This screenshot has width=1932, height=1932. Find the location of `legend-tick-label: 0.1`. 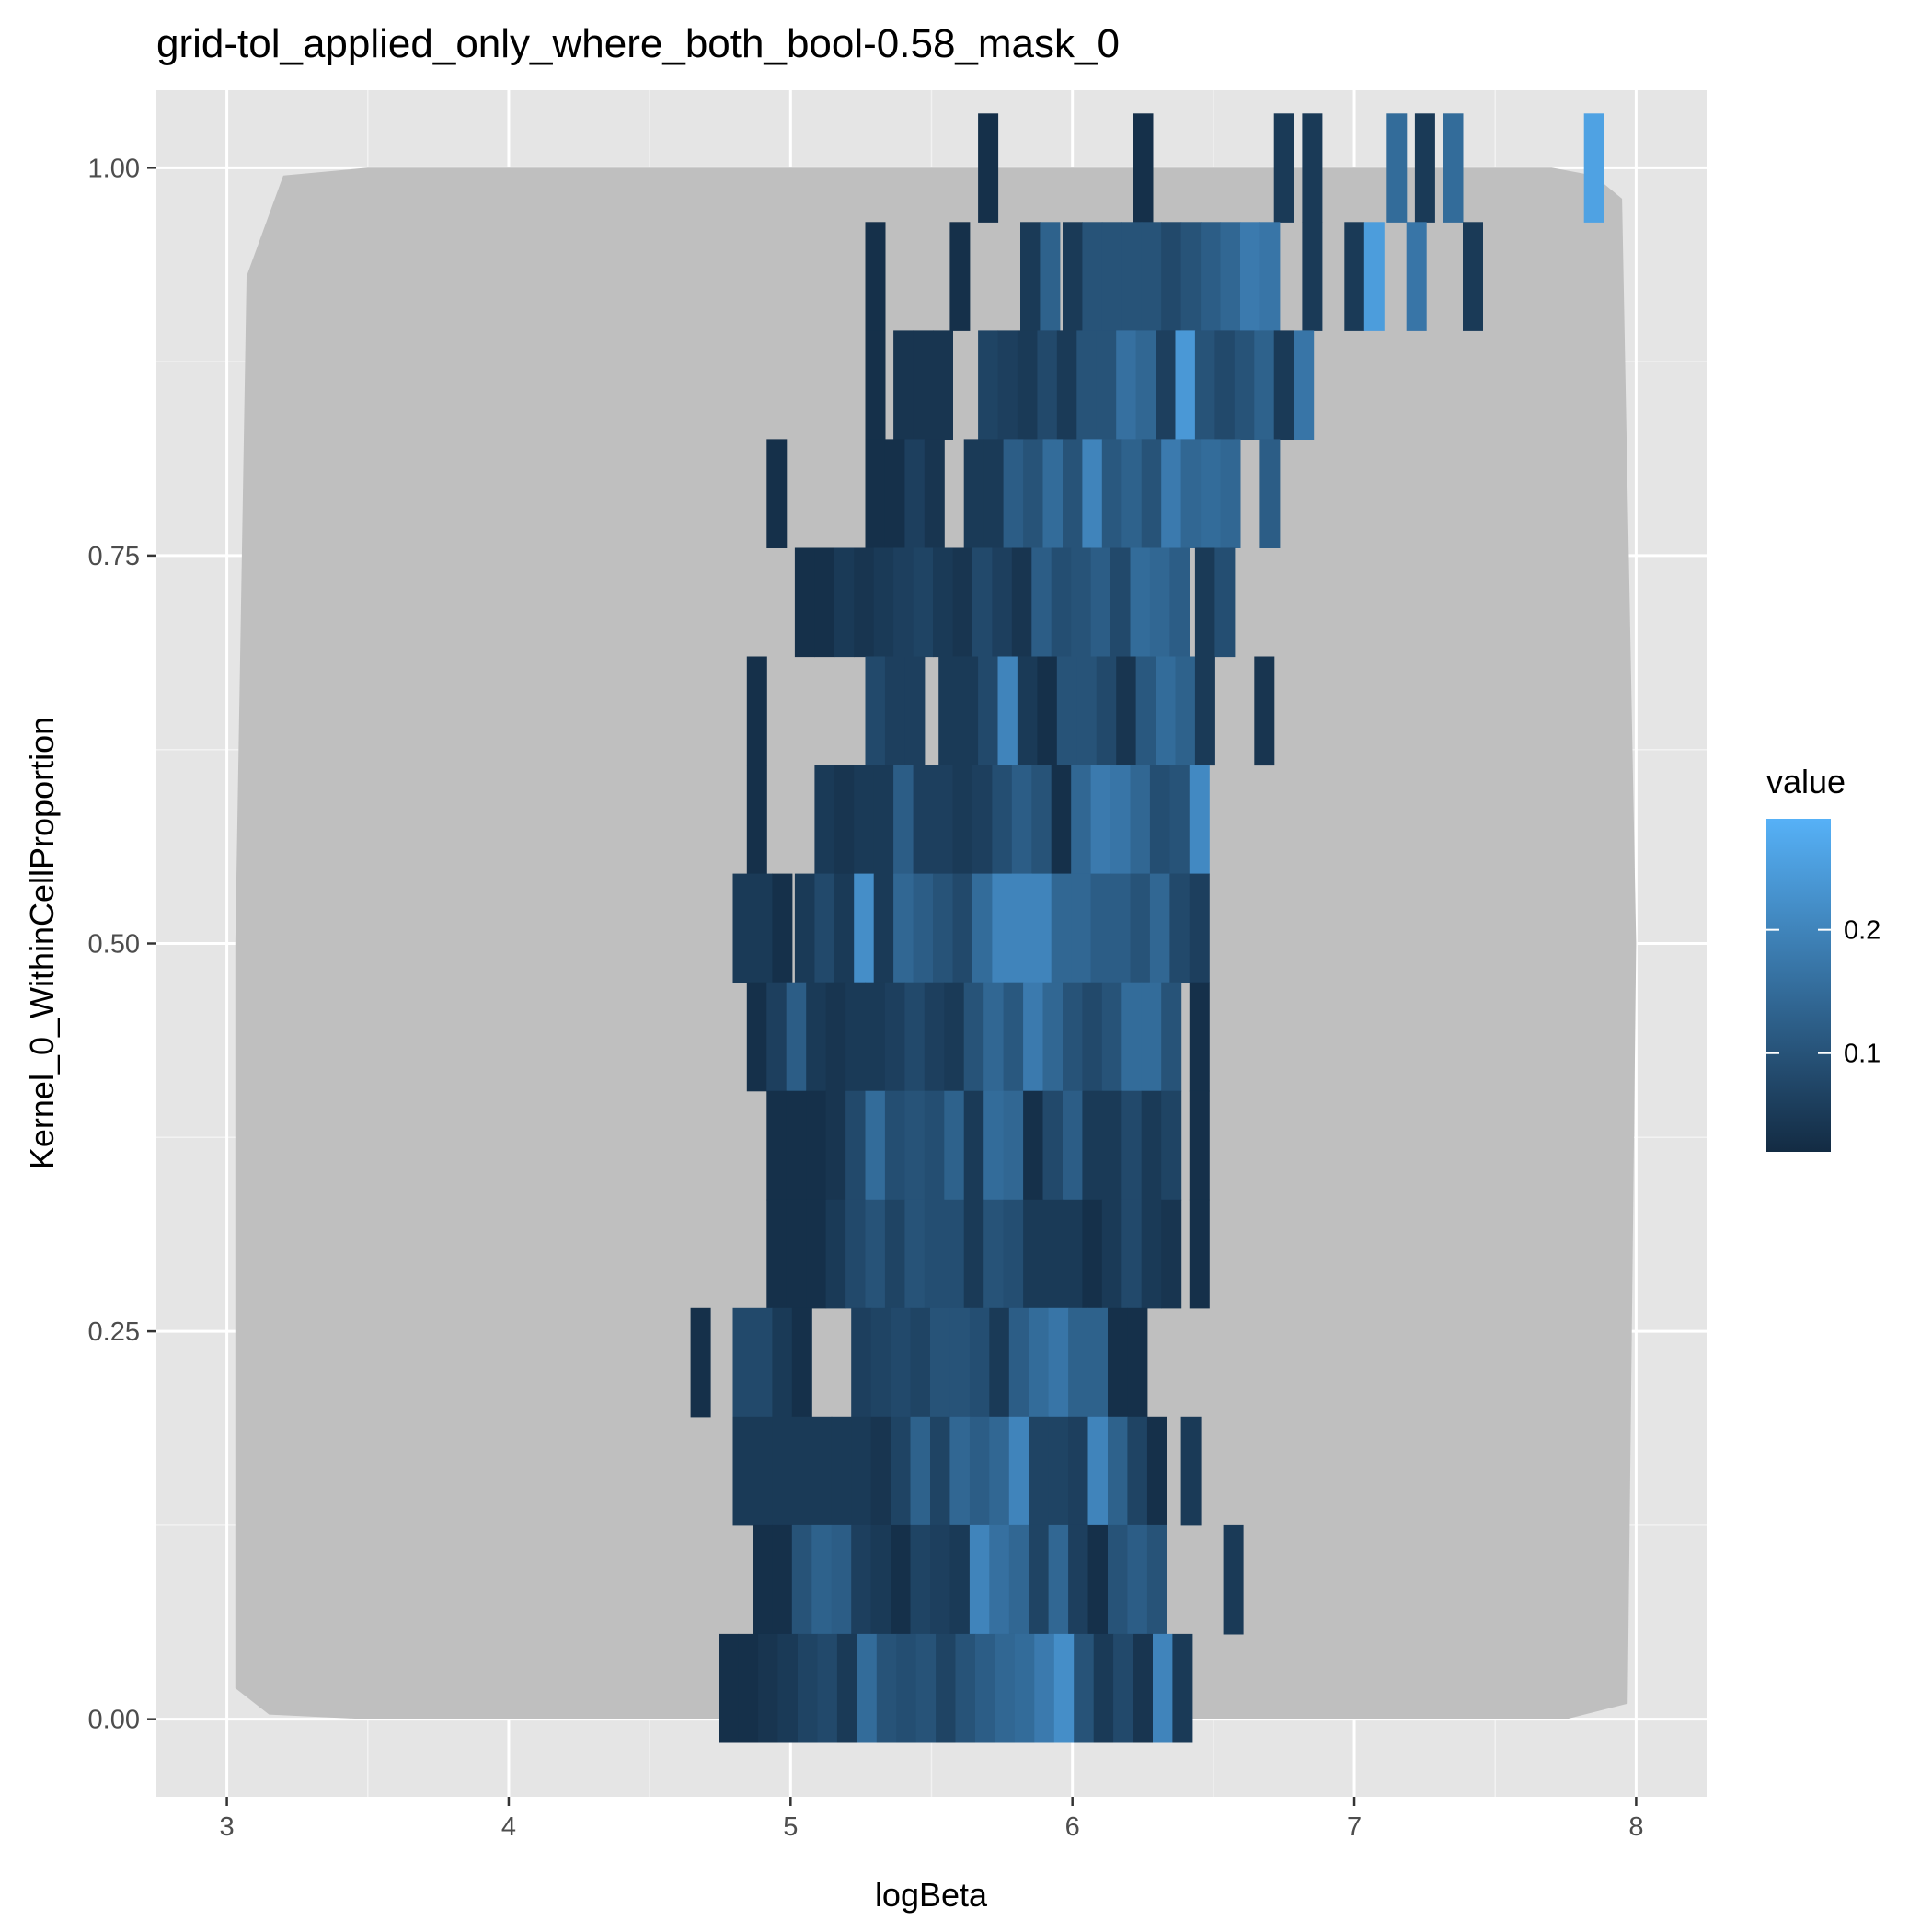

legend-tick-label: 0.1 is located at coordinates (1862, 1054).